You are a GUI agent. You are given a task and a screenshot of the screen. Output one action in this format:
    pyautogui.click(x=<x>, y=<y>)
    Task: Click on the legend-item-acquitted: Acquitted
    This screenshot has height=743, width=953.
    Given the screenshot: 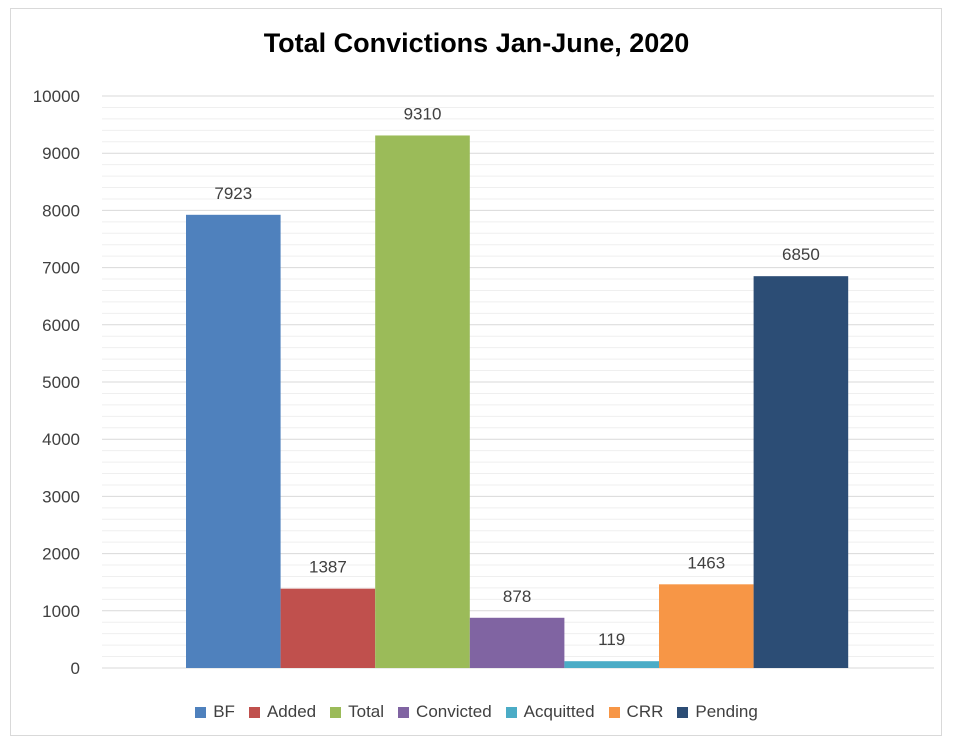 What is the action you would take?
    pyautogui.click(x=550, y=712)
    